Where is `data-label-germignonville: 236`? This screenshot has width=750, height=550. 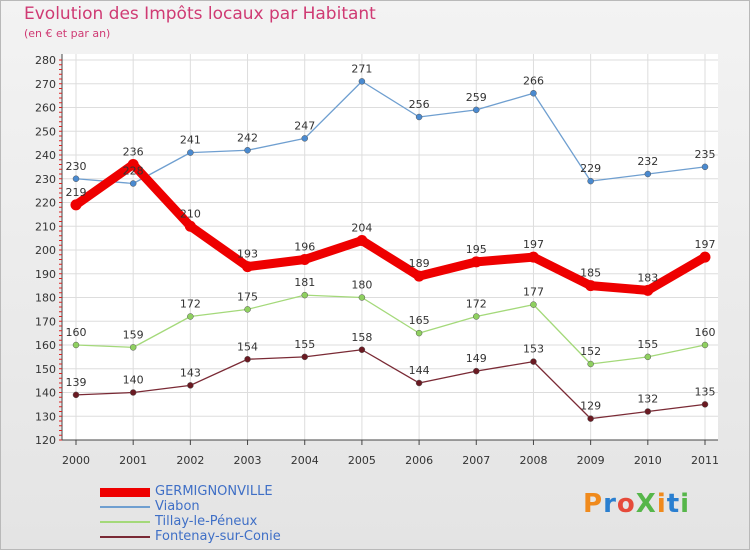 data-label-germignonville: 236 is located at coordinates (133, 152).